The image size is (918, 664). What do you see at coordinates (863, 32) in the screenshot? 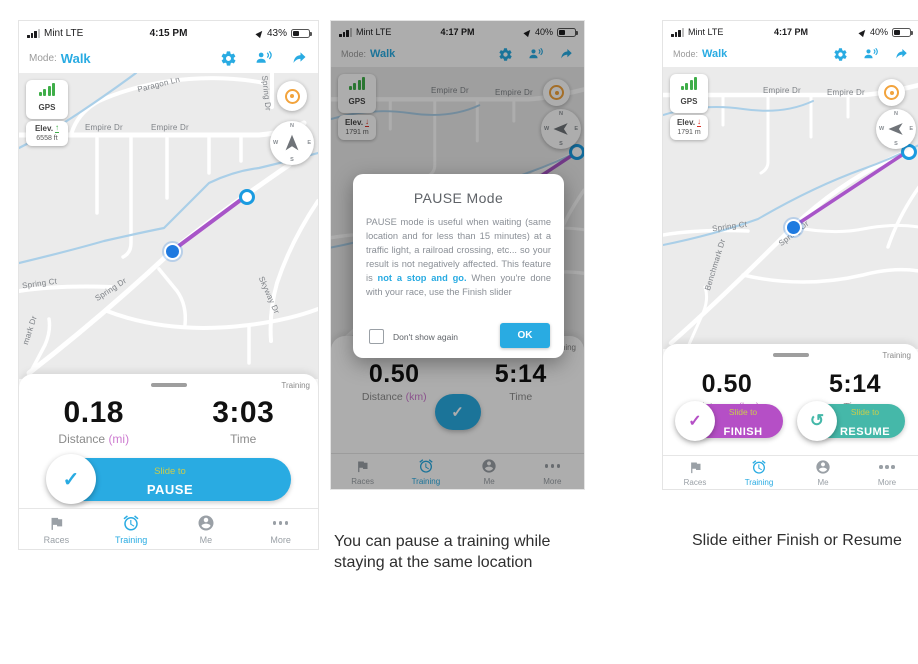
I see `location-services-icon` at bounding box center [863, 32].